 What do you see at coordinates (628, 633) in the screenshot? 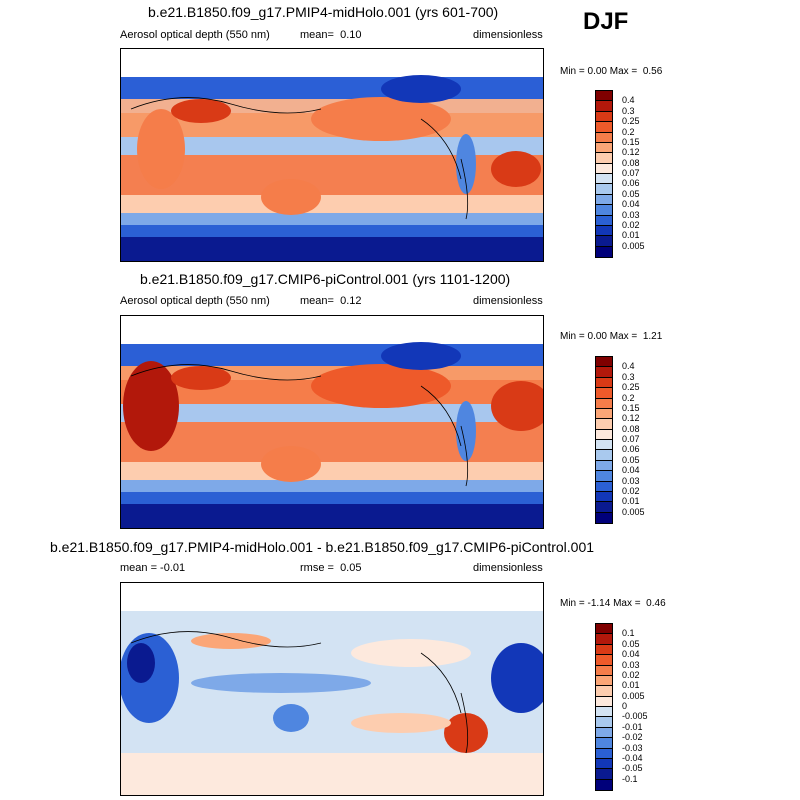
I see `colorbar-label: 0.1` at bounding box center [628, 633].